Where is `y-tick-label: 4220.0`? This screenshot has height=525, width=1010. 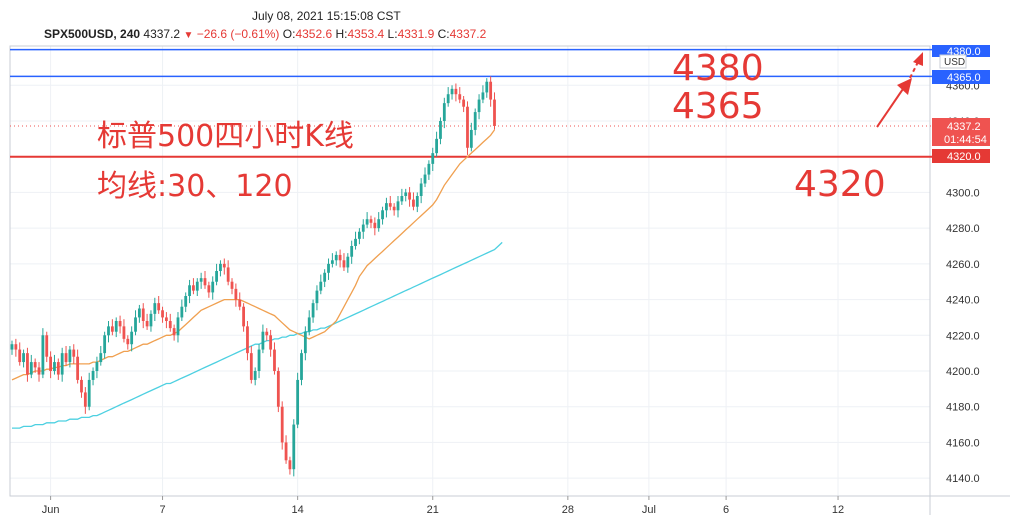 y-tick-label: 4220.0 is located at coordinates (963, 336).